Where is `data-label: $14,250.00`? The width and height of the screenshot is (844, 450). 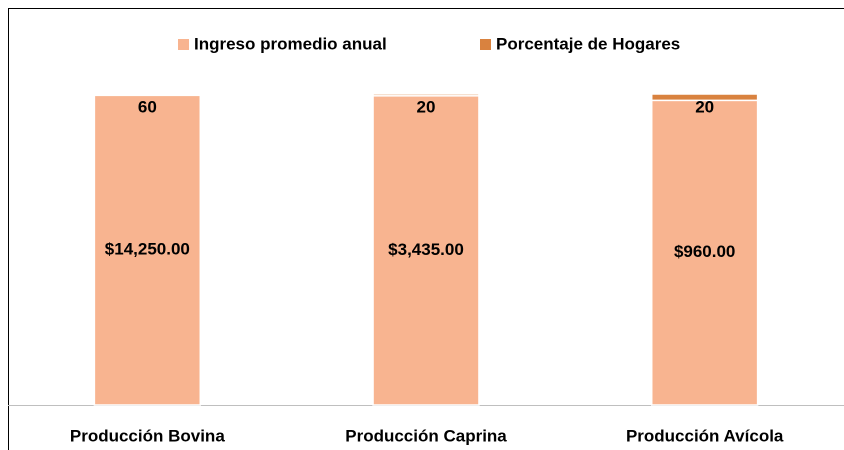
data-label: $14,250.00 is located at coordinates (147, 249).